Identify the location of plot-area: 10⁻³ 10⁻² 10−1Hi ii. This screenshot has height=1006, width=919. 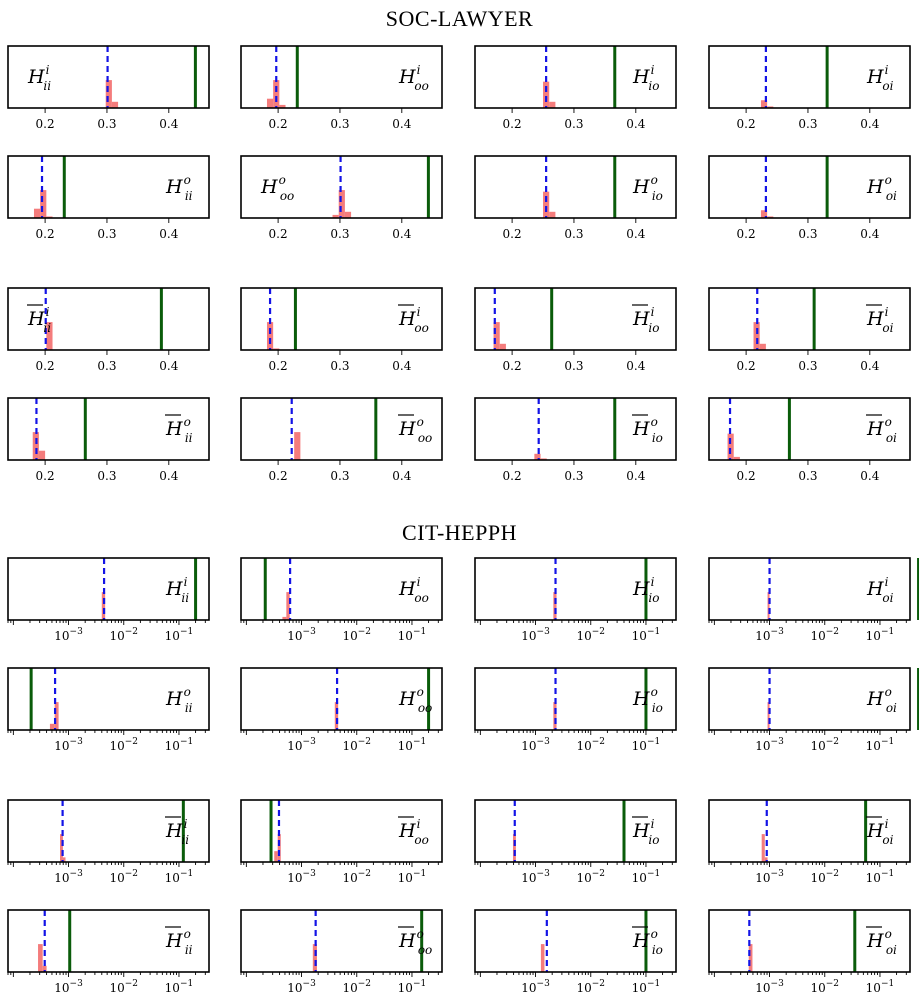
(108, 842).